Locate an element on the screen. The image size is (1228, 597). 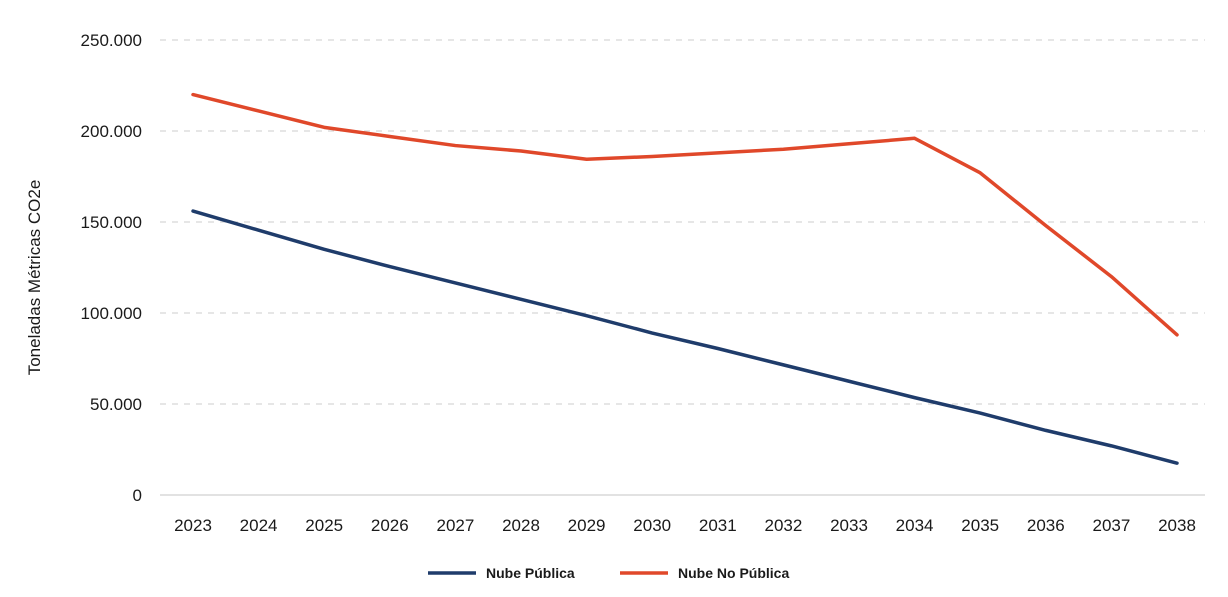
legend-label: Nube Pública is located at coordinates (530, 573).